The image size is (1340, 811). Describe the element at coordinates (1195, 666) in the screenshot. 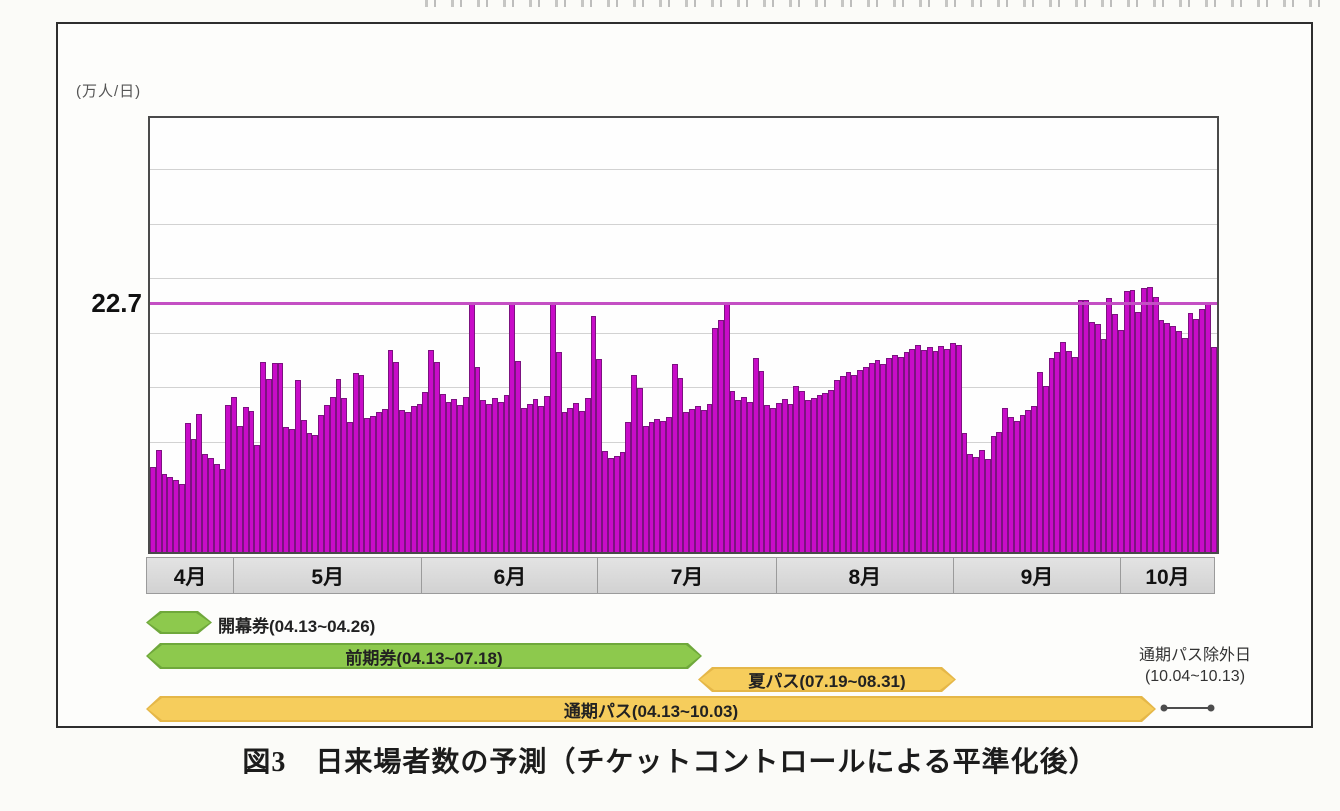

I see `season-pass-exclusion-label: 通期パス除外日 (10.04~10.13)` at that location.